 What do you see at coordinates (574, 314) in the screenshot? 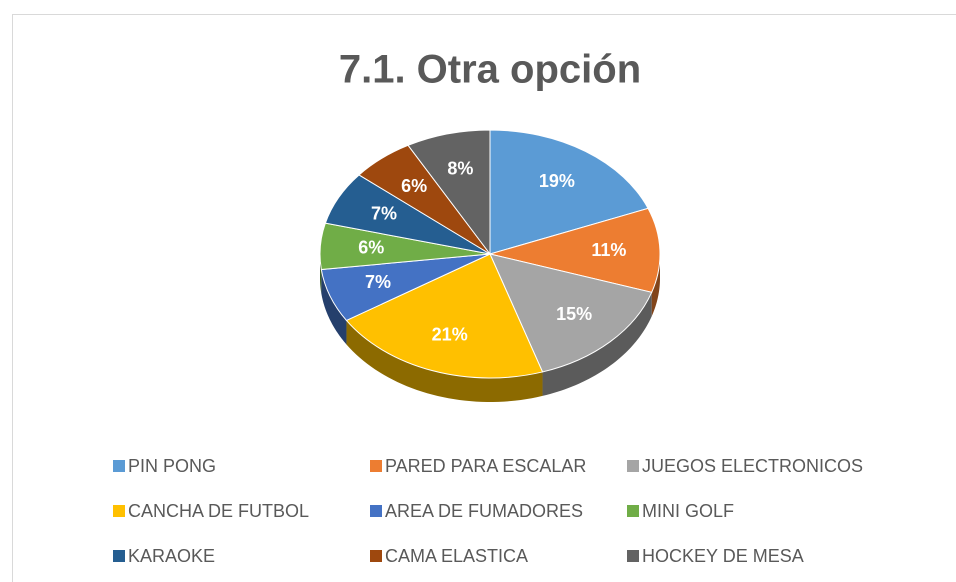
I see `data-label: 15%` at bounding box center [574, 314].